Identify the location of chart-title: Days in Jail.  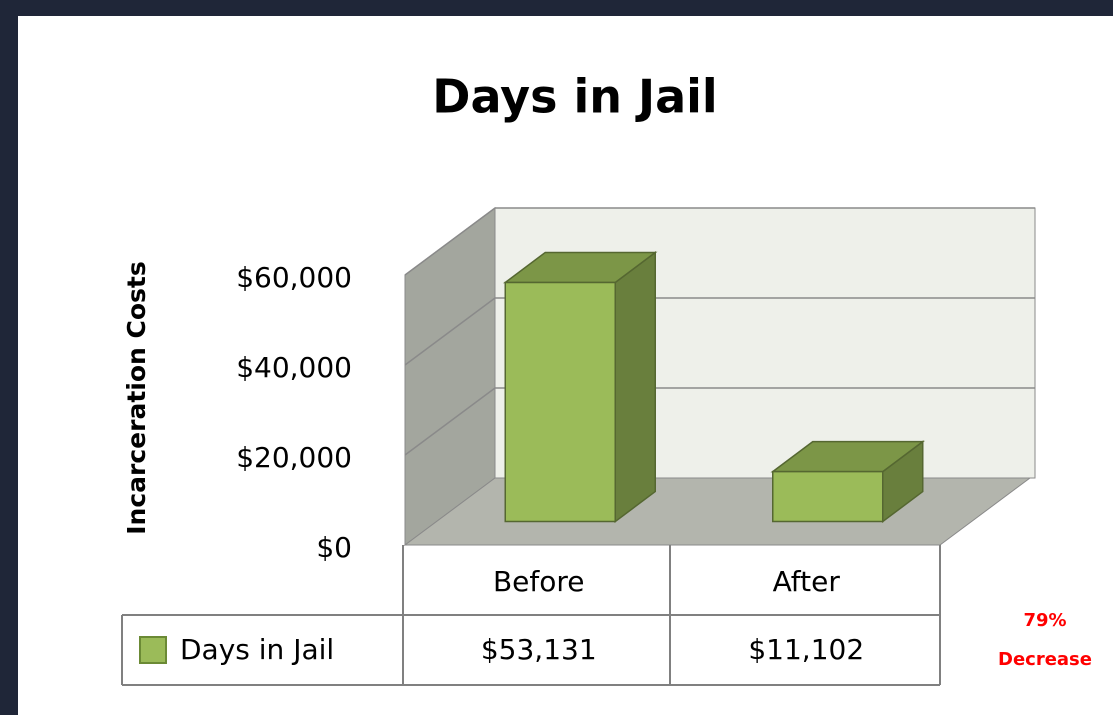
(574, 97).